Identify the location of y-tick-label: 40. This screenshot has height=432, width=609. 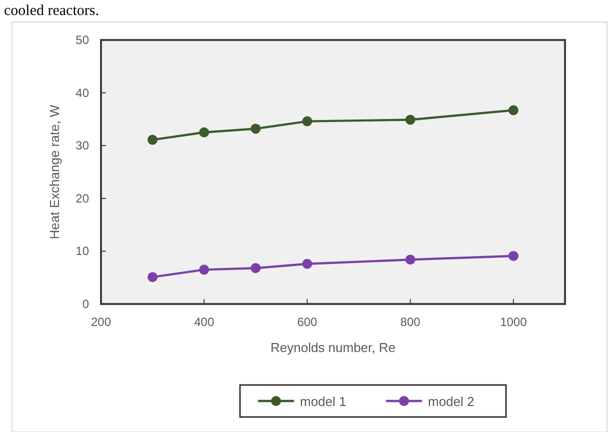
(83, 93).